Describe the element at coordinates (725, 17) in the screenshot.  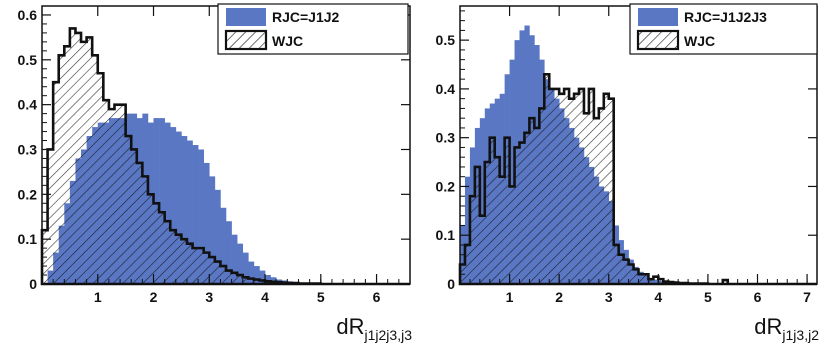
I see `legend-label-filled: RJC=J1J2J3` at that location.